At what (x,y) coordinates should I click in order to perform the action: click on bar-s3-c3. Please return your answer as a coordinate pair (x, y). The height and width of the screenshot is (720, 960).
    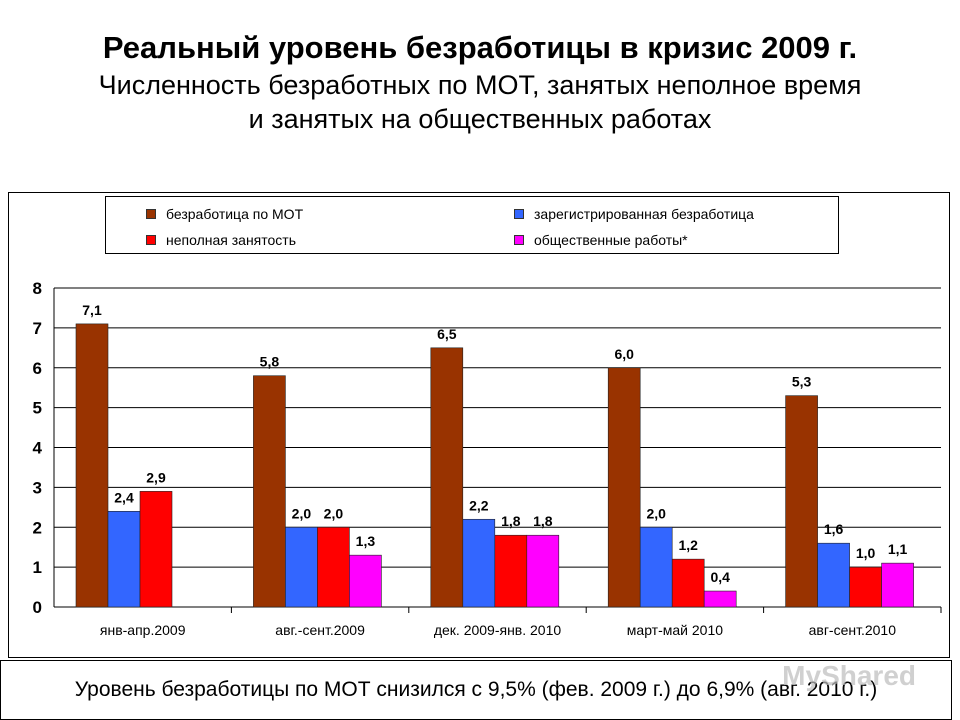
    Looking at the image, I should click on (720, 599).